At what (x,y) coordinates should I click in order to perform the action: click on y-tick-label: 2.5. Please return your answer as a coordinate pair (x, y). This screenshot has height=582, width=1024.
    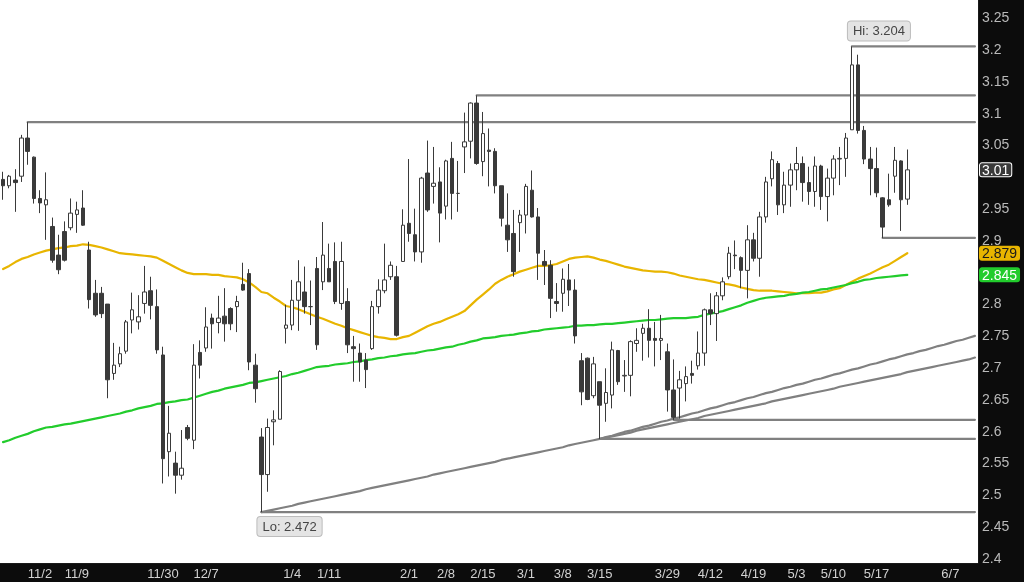
    Looking at the image, I should click on (992, 494).